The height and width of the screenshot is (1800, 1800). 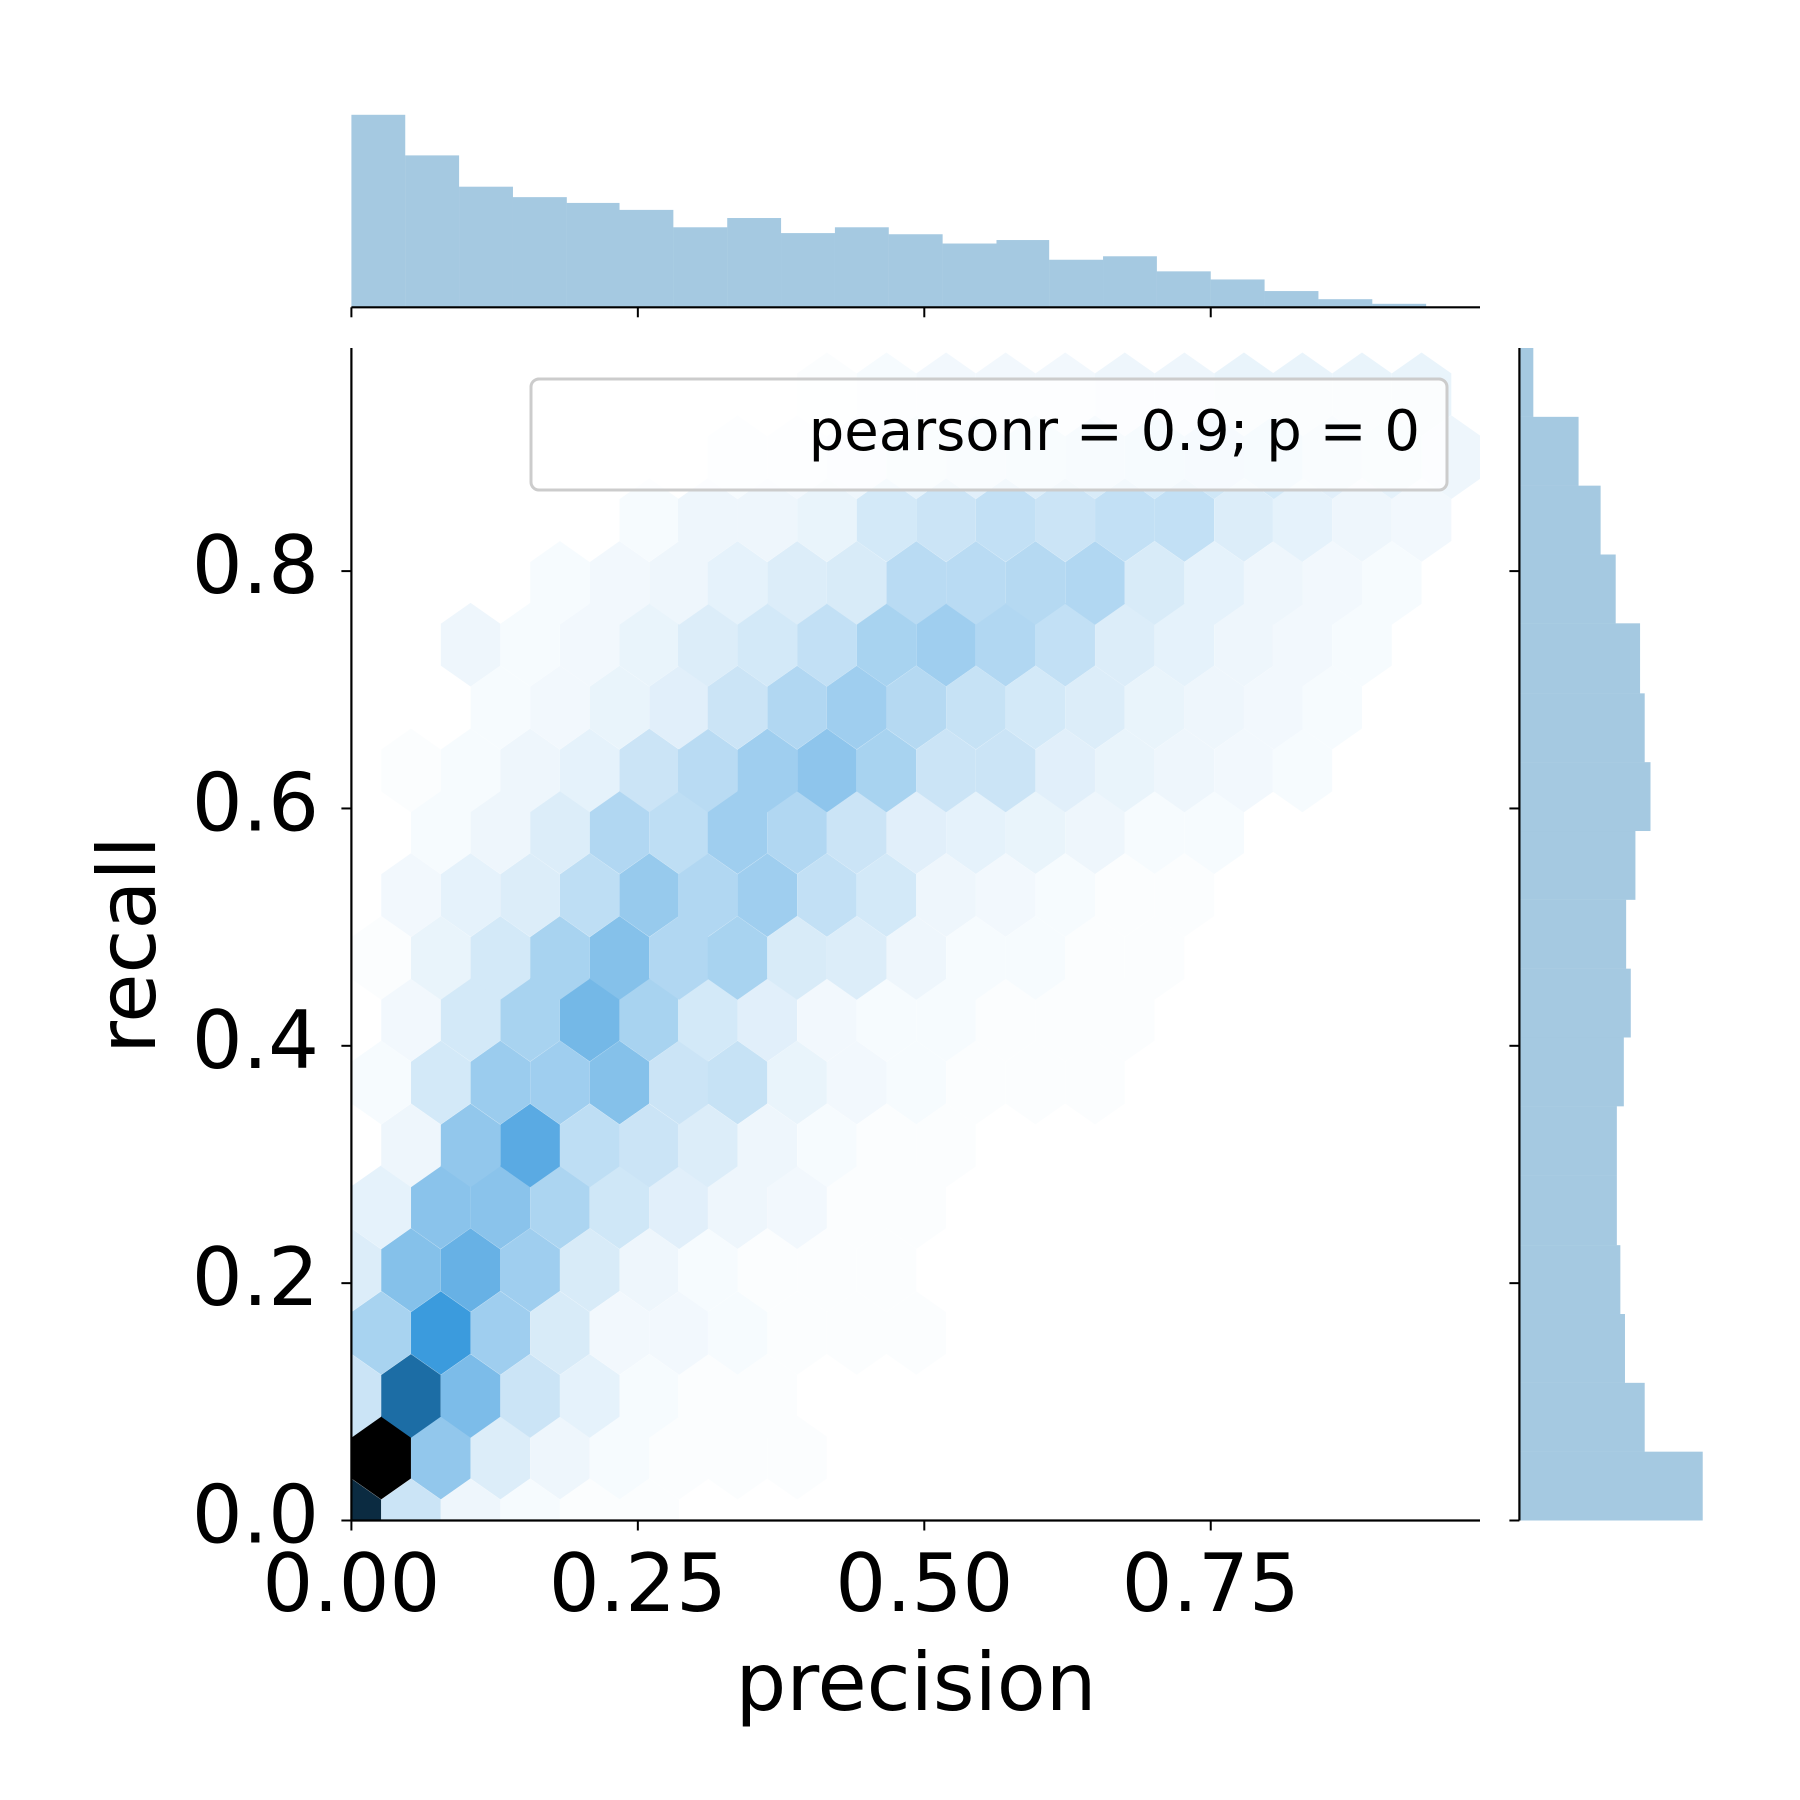 I want to click on legend-box, so click(x=989, y=434).